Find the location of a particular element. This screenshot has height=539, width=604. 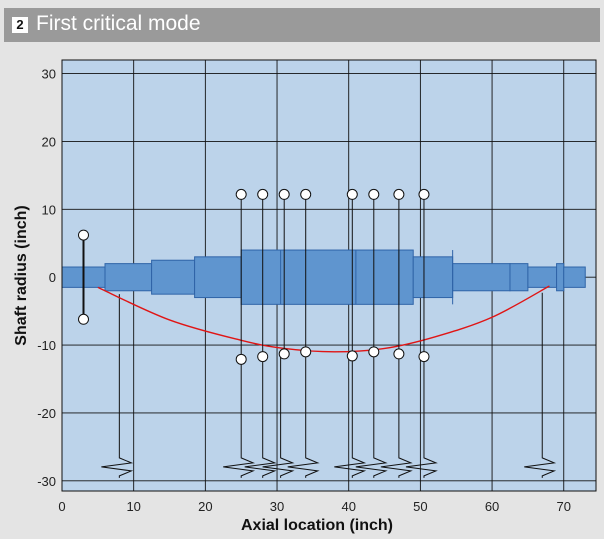

disk-stations is located at coordinates (332, 276).